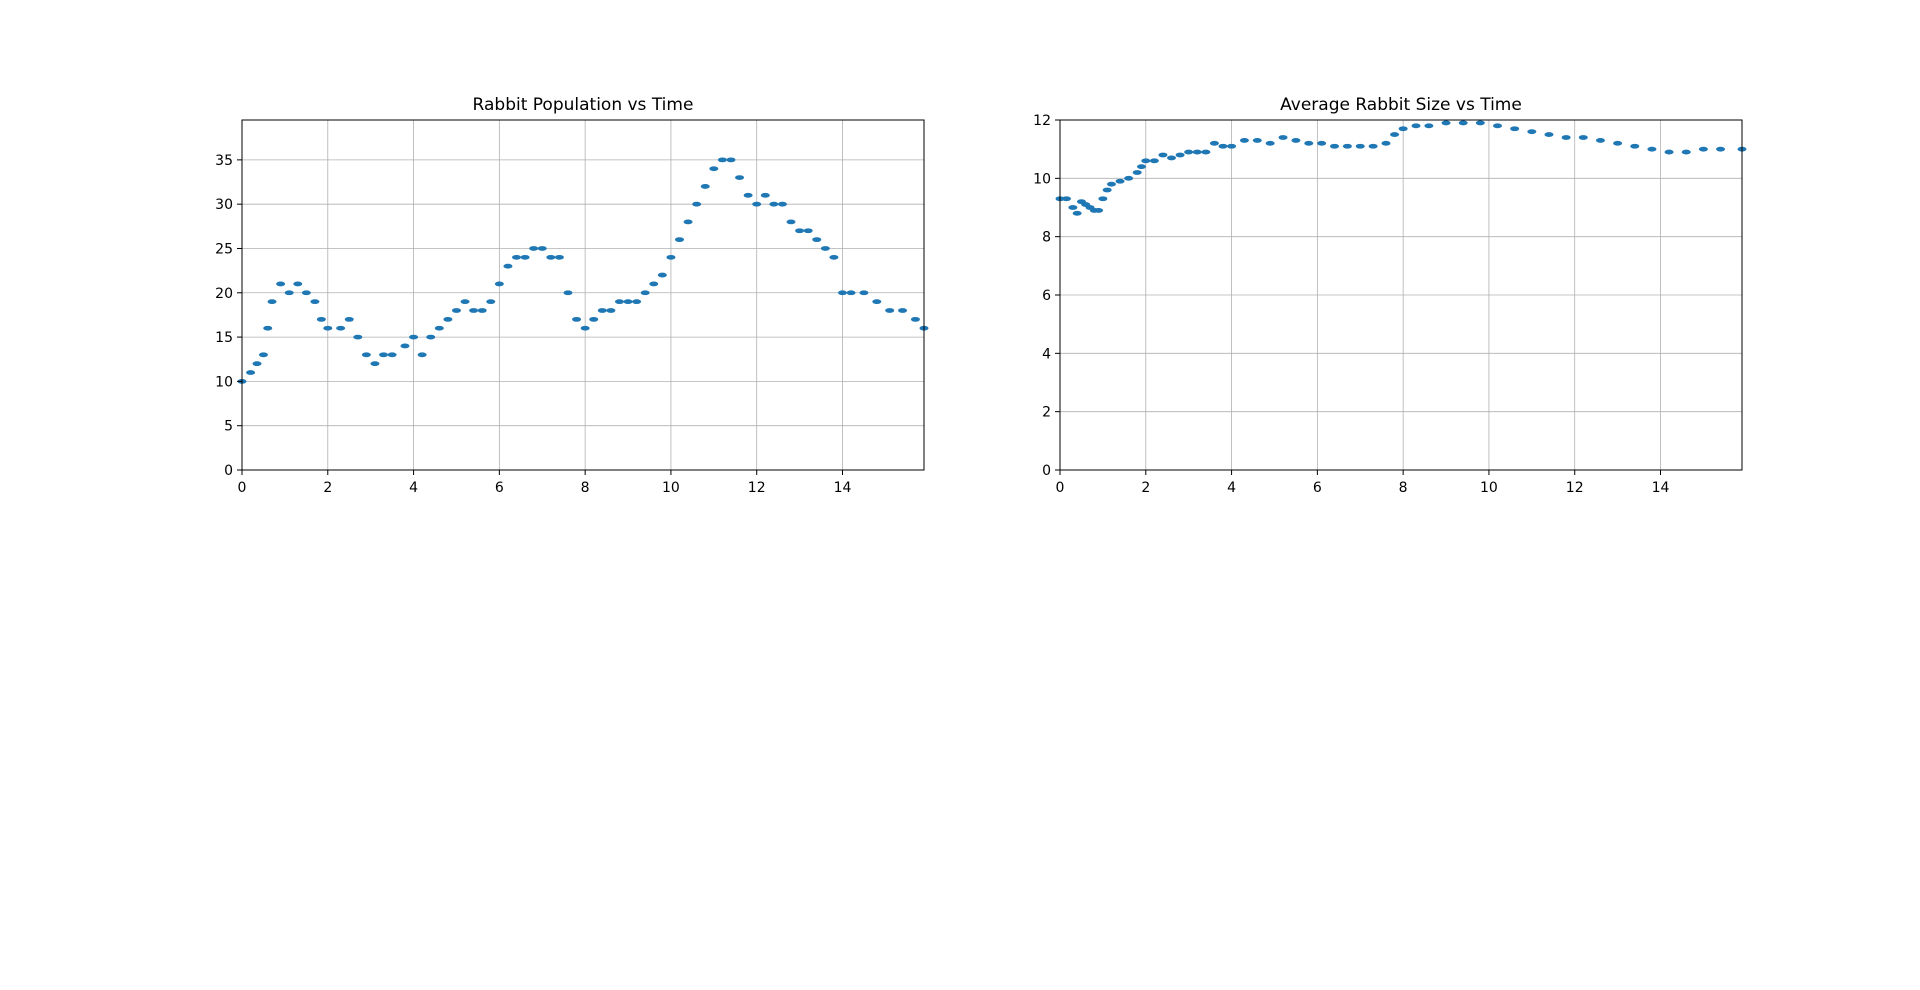 Image resolution: width=1920 pixels, height=990 pixels. I want to click on population-ytick-label: 35, so click(224, 161).